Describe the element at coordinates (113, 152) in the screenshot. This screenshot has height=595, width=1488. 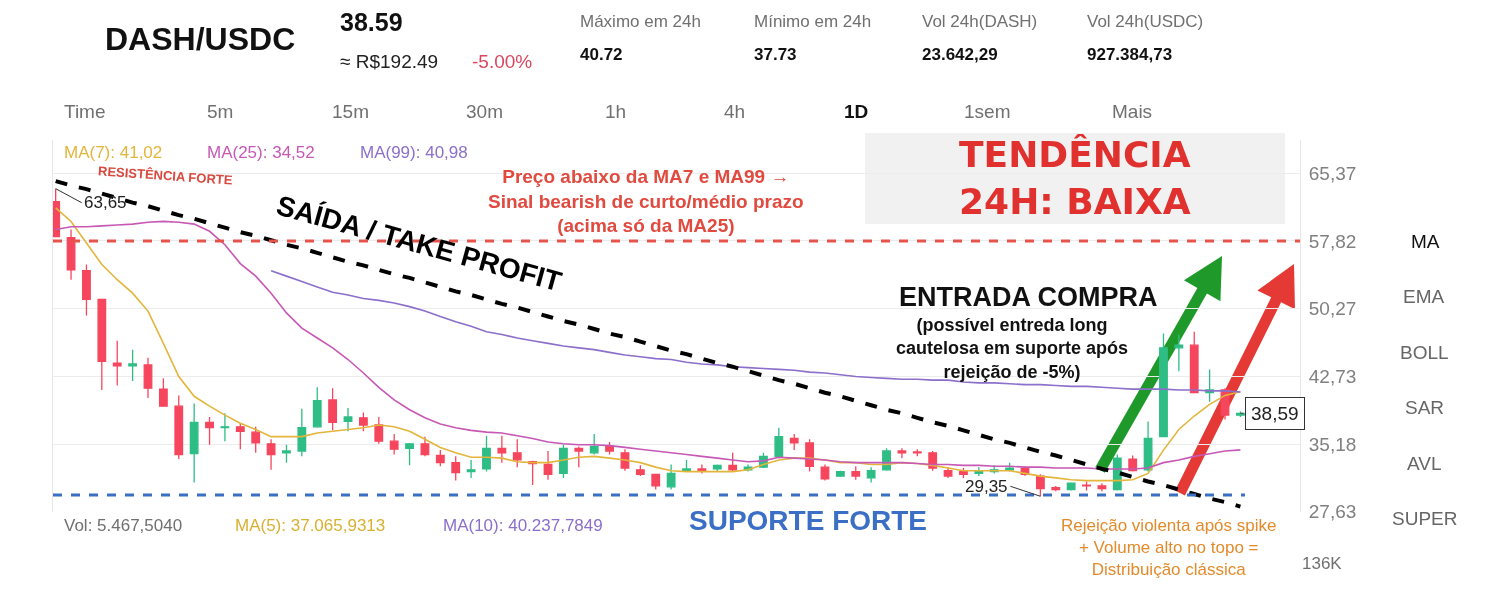
I see `text: MA(7): 41,02` at that location.